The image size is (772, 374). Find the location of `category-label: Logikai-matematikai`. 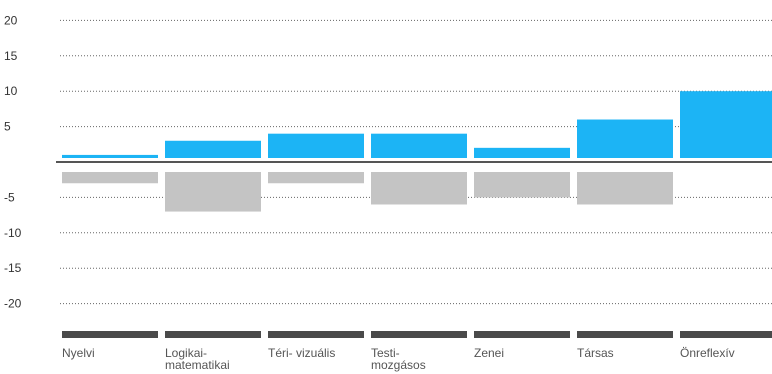

category-label: Logikai-matematikai is located at coordinates (197, 359).